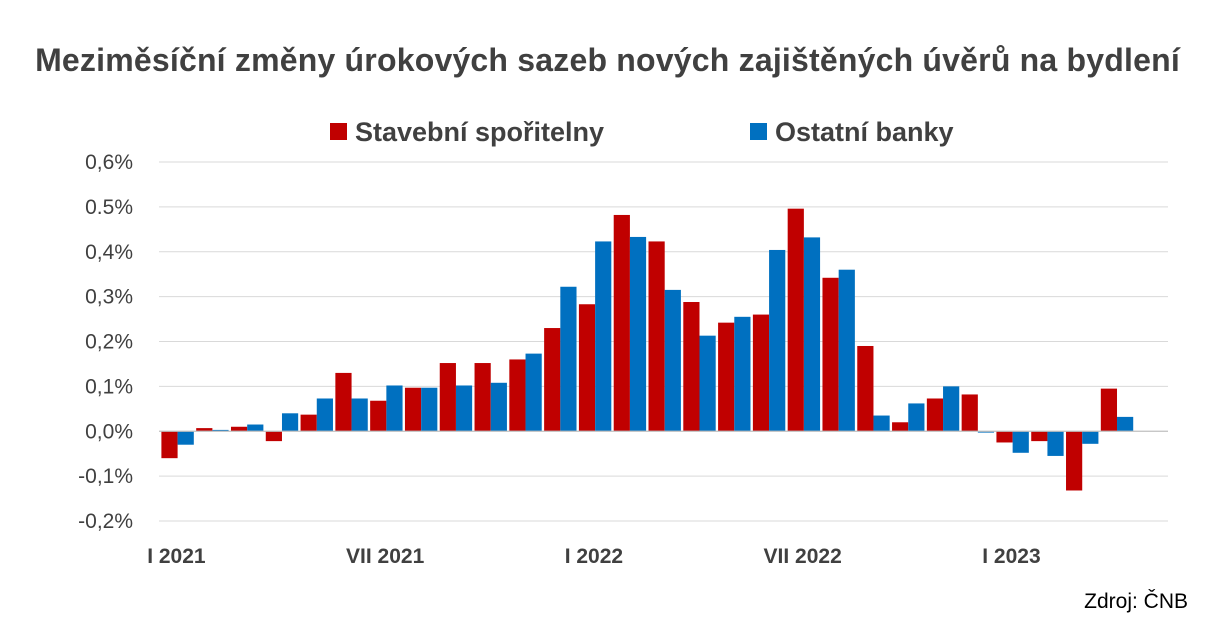 The width and height of the screenshot is (1215, 638). I want to click on y-tick-label: 0,1%, so click(109, 386).